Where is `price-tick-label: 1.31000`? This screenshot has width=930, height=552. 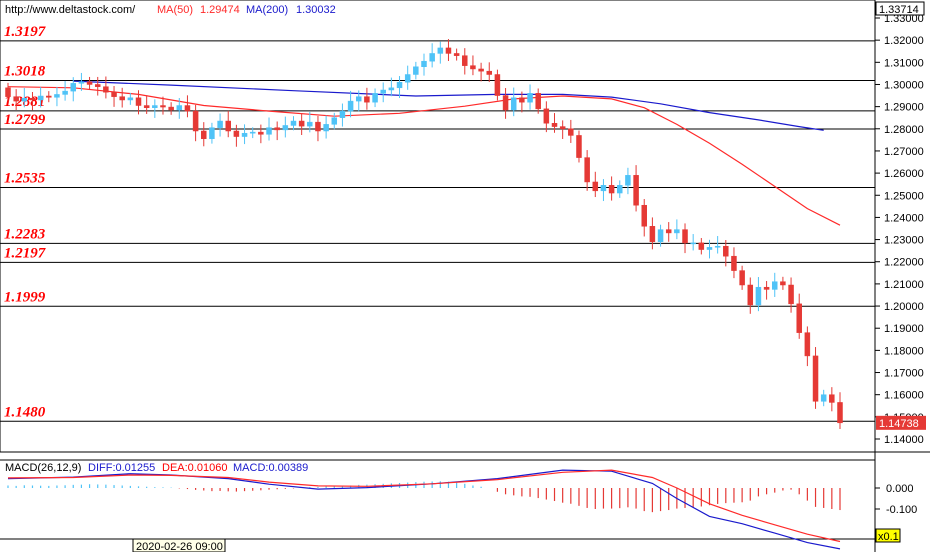
price-tick-label: 1.31000 is located at coordinates (904, 63).